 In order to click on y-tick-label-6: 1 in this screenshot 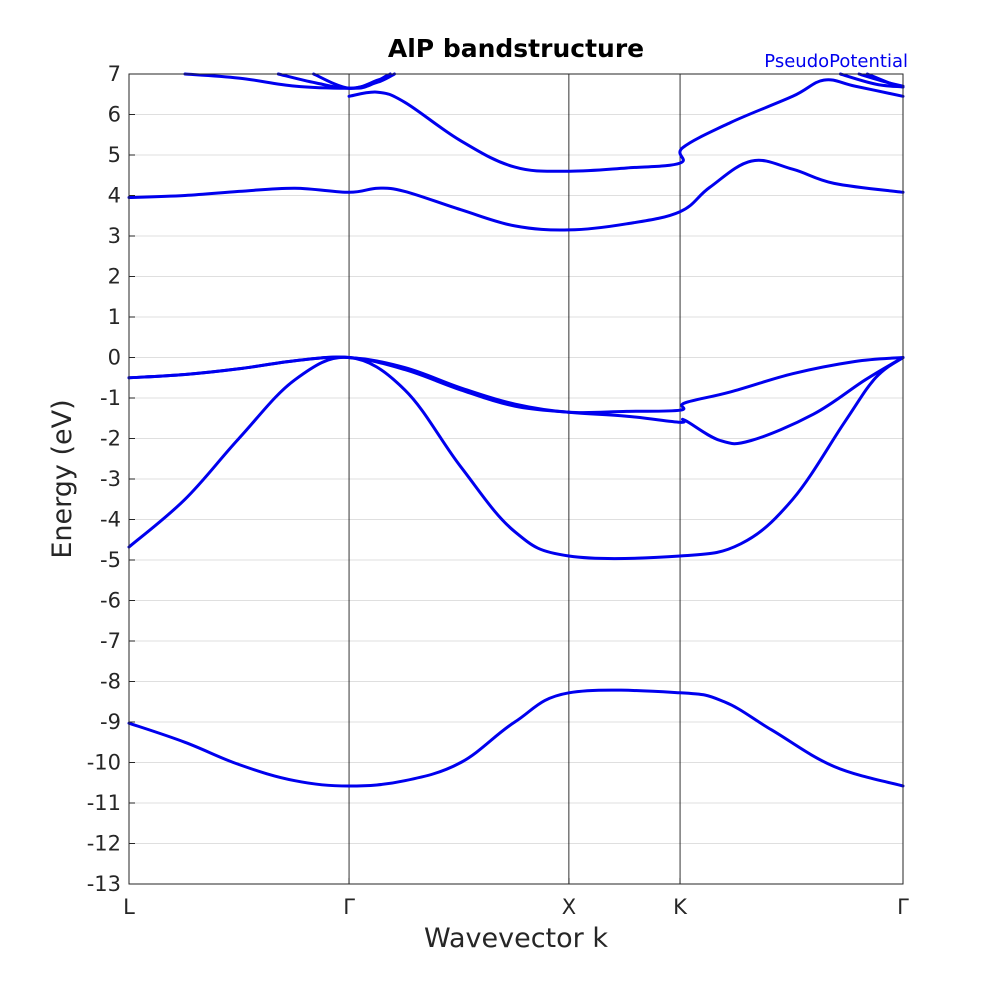, I will do `click(114, 317)`.